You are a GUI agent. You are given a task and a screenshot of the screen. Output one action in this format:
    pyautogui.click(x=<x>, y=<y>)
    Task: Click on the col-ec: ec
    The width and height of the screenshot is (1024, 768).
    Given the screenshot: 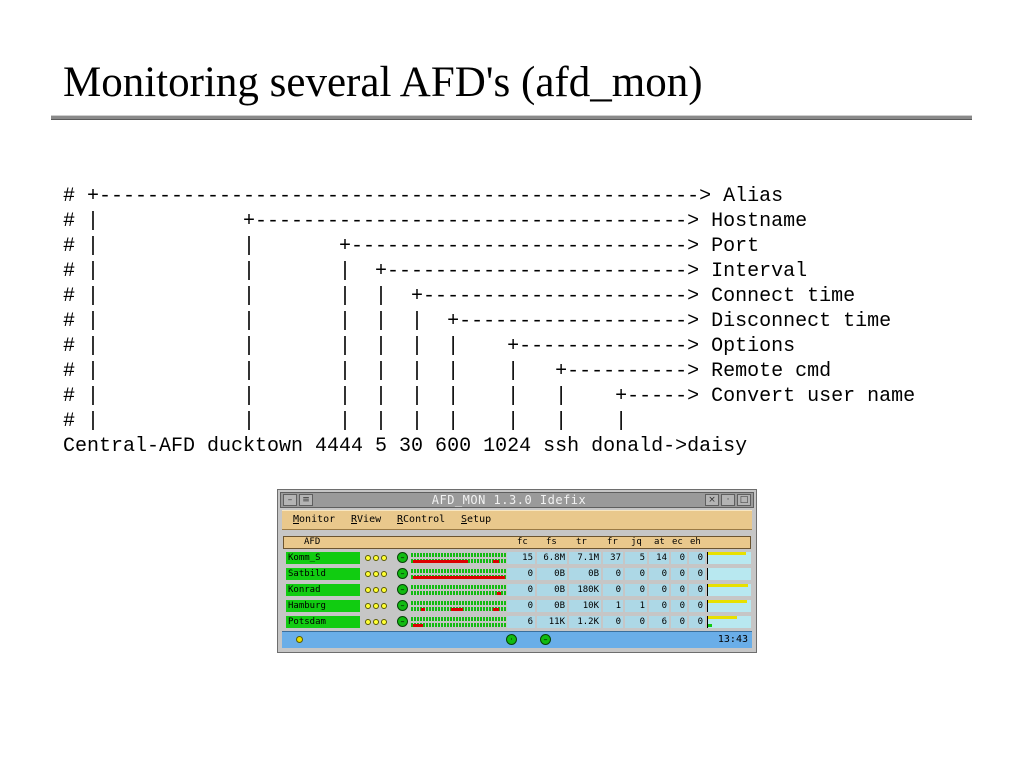 What is the action you would take?
    pyautogui.click(x=677, y=542)
    